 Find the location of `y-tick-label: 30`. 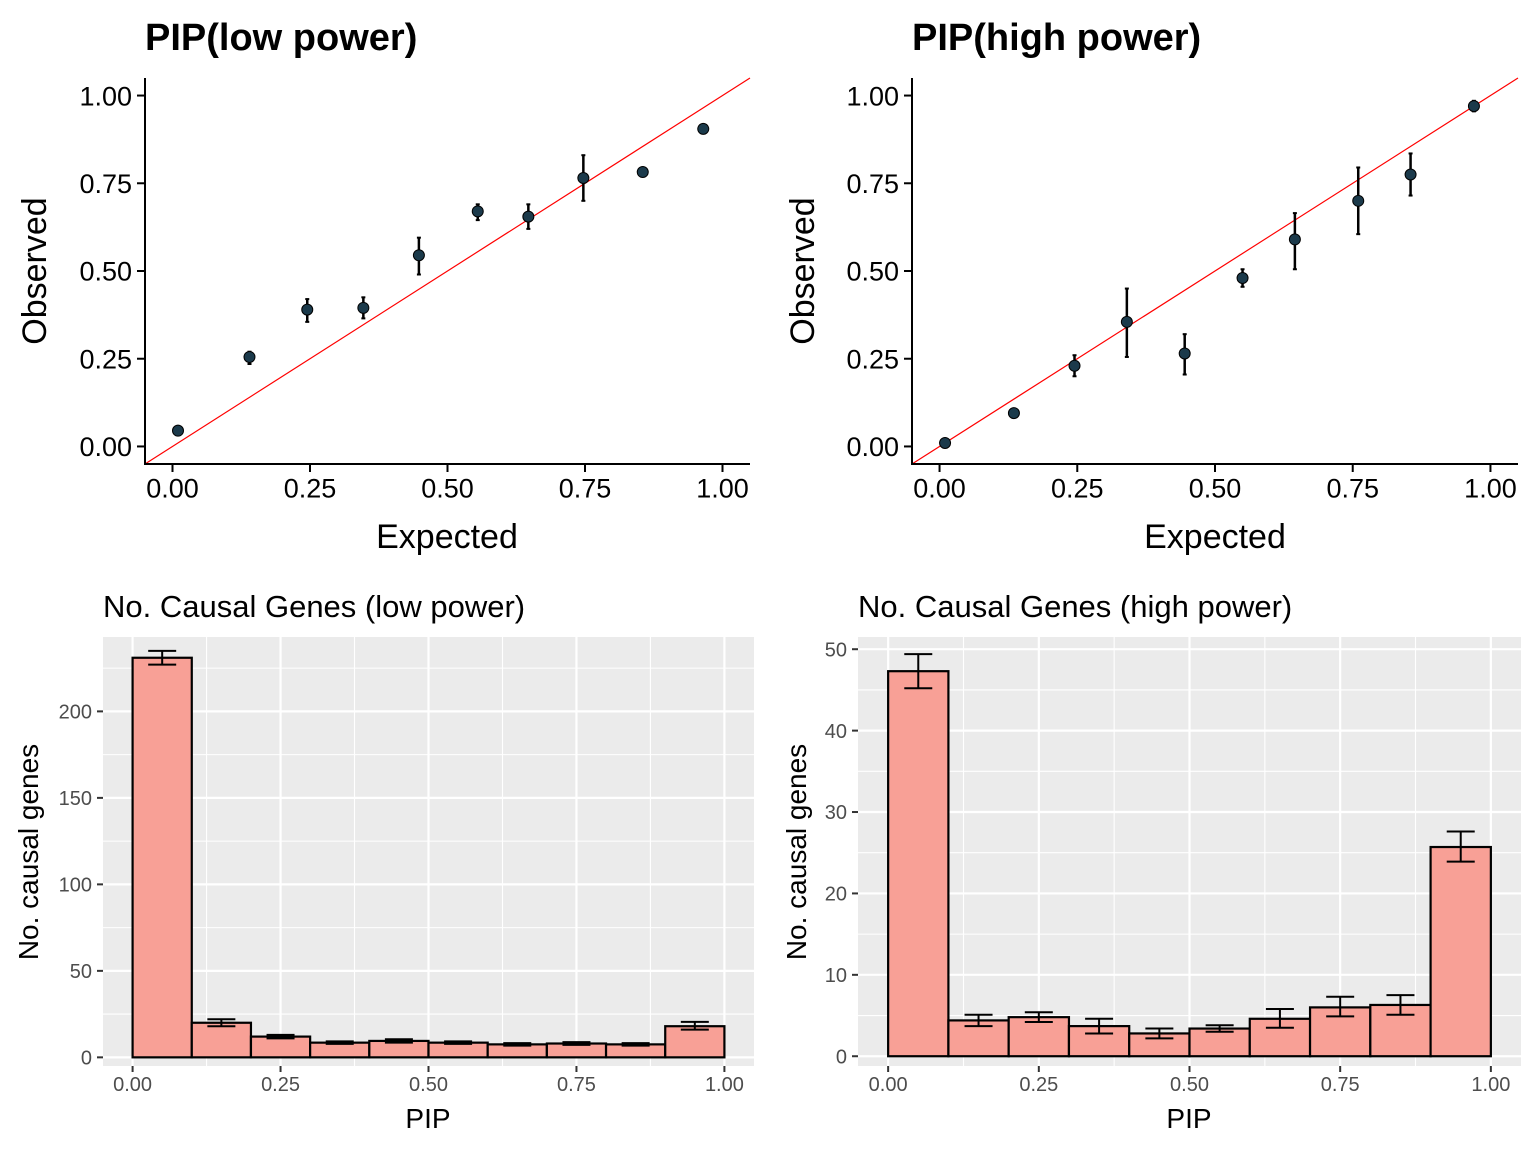

y-tick-label: 30 is located at coordinates (836, 813).